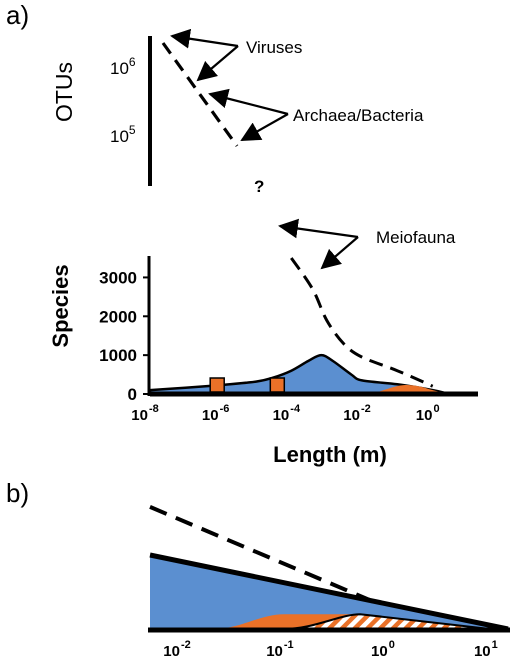  What do you see at coordinates (362, 322) in the screenshot?
I see `meiofauna-dashed-line` at bounding box center [362, 322].